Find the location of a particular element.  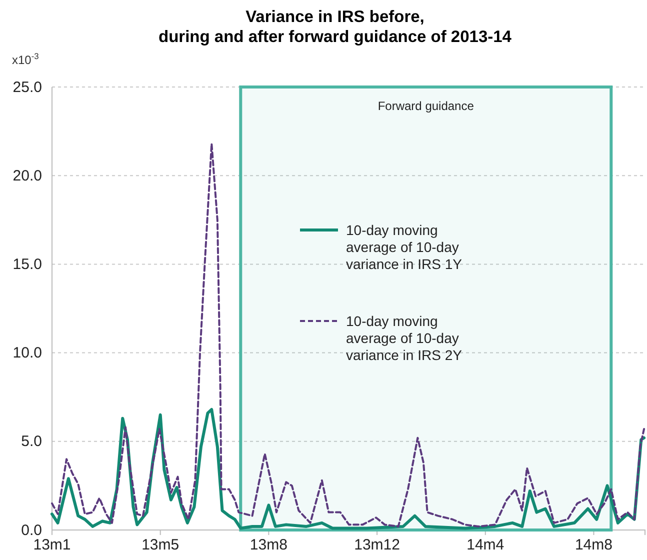

y-tick-label: 5.0 is located at coordinates (31, 441).